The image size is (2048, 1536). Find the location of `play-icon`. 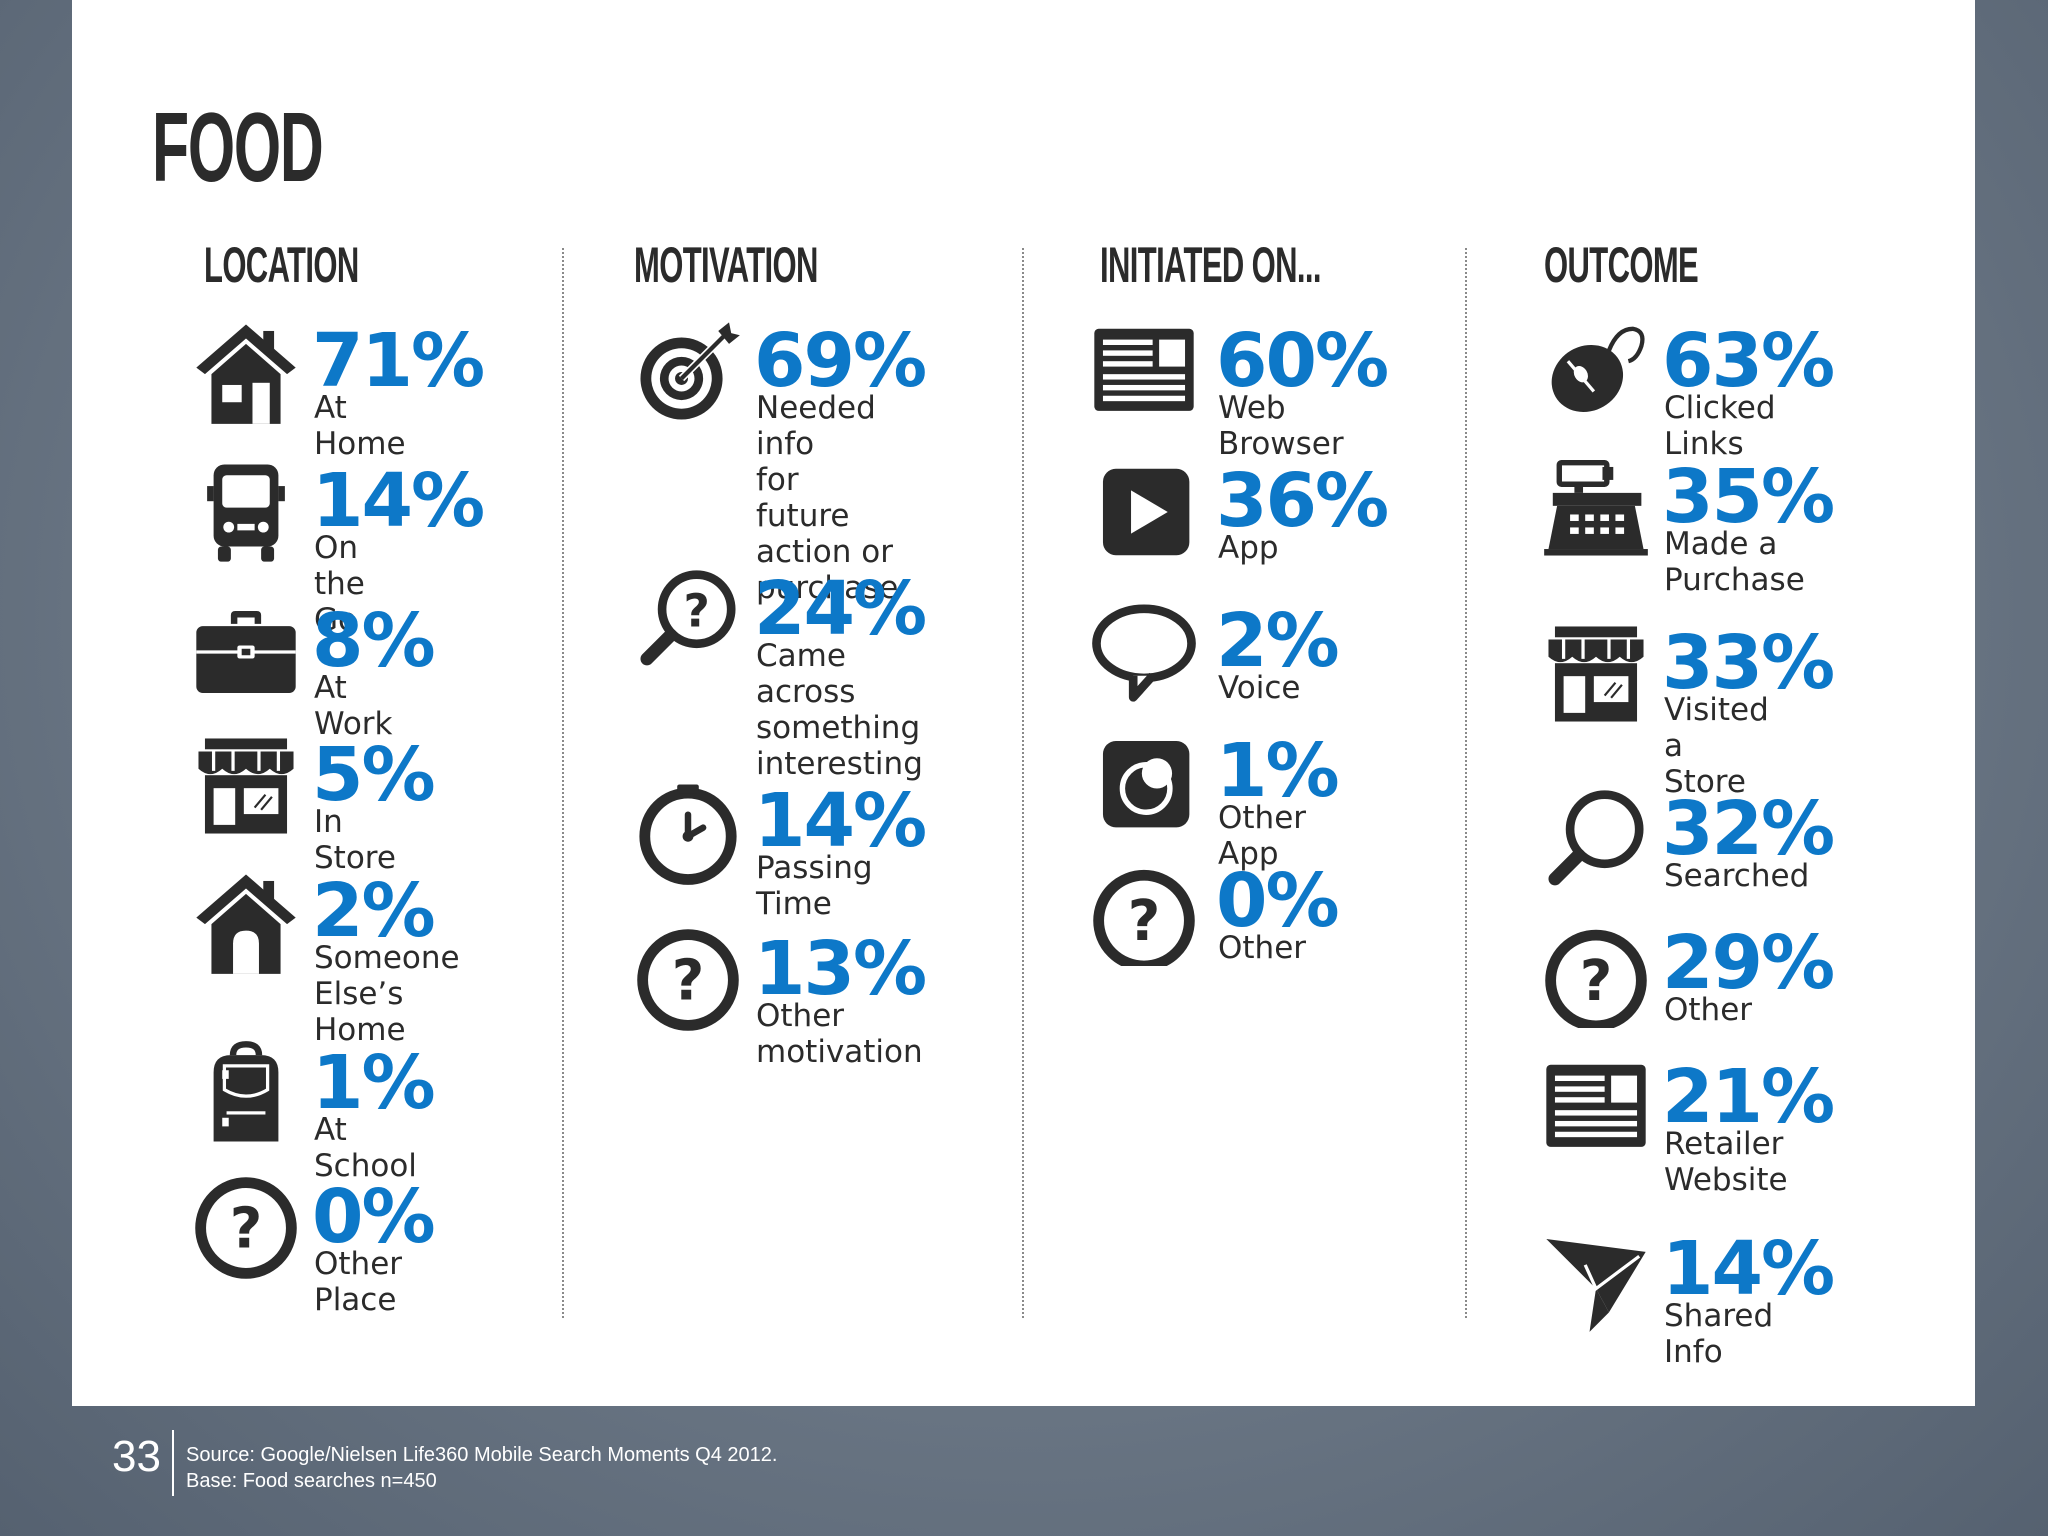

play-icon is located at coordinates (1144, 512).